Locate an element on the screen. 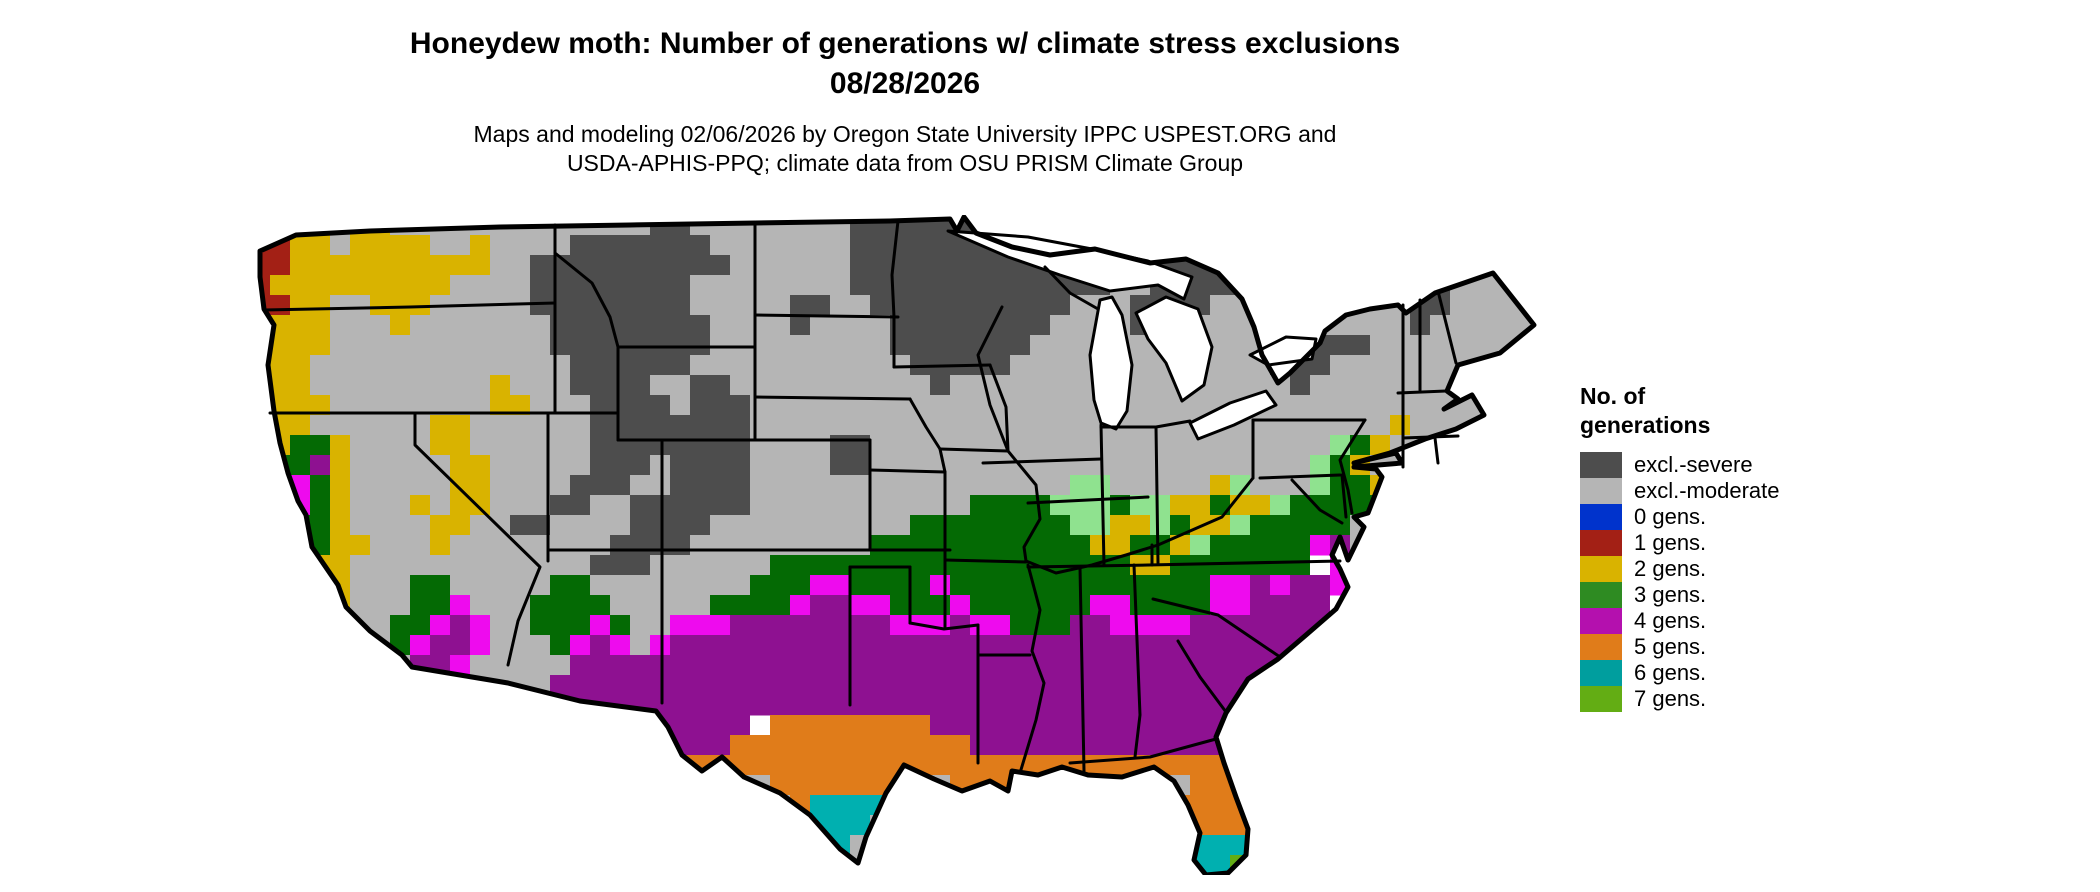  legend-title-line1: No. of is located at coordinates (1613, 396).